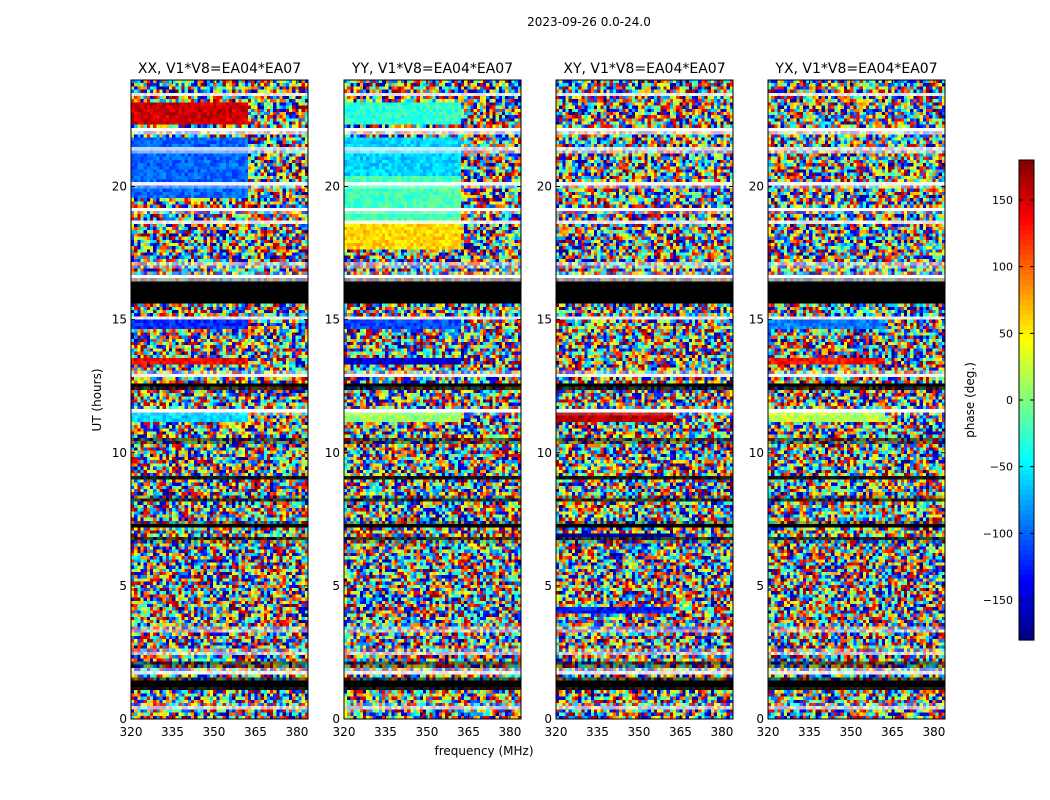  I want to click on x-tick-label: 380, so click(296, 732).